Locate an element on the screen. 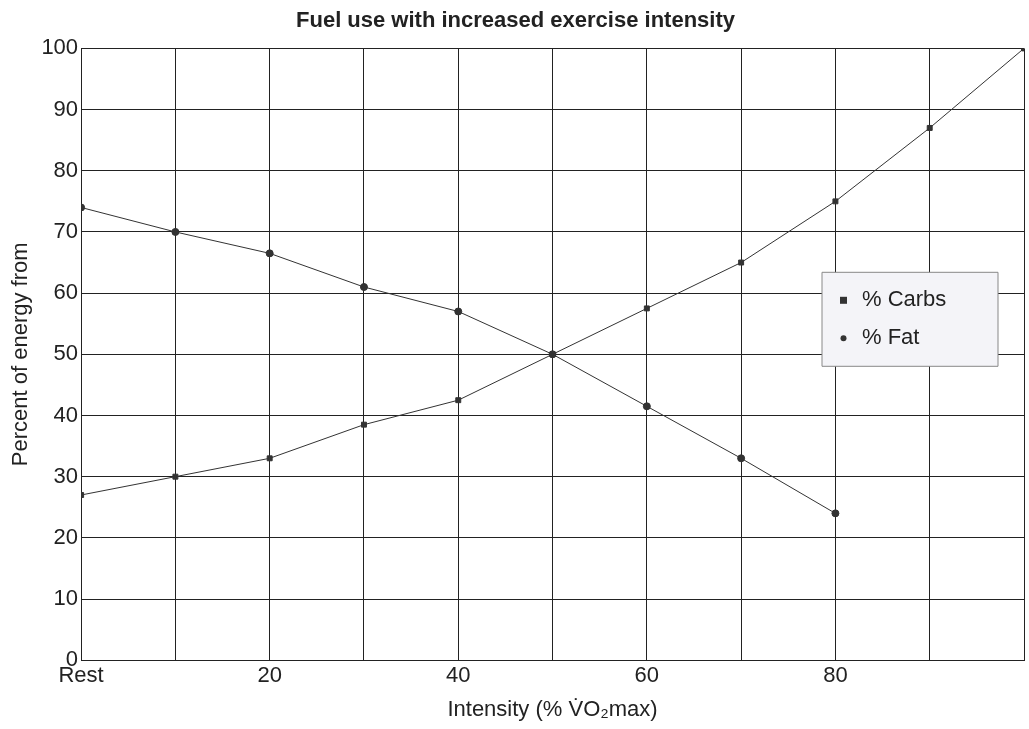  y-tick-label: 30 is located at coordinates (66, 475).